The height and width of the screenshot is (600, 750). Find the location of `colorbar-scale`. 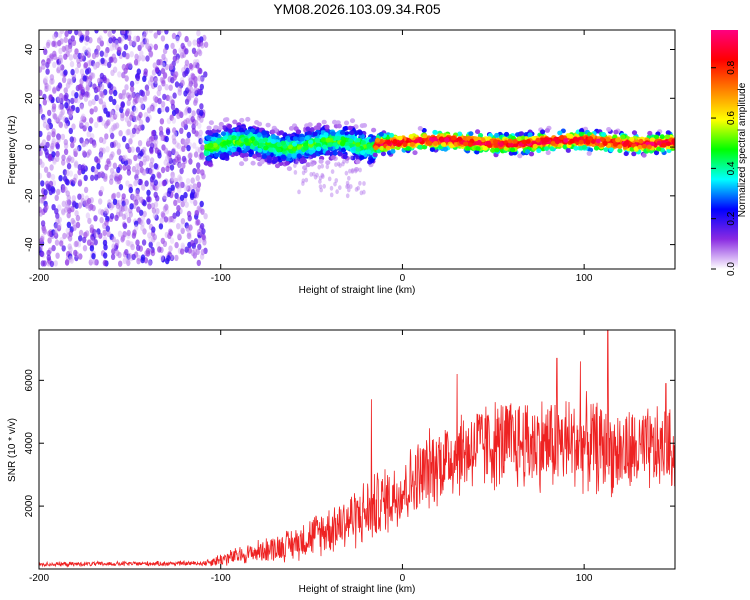

colorbar-scale is located at coordinates (724, 149).